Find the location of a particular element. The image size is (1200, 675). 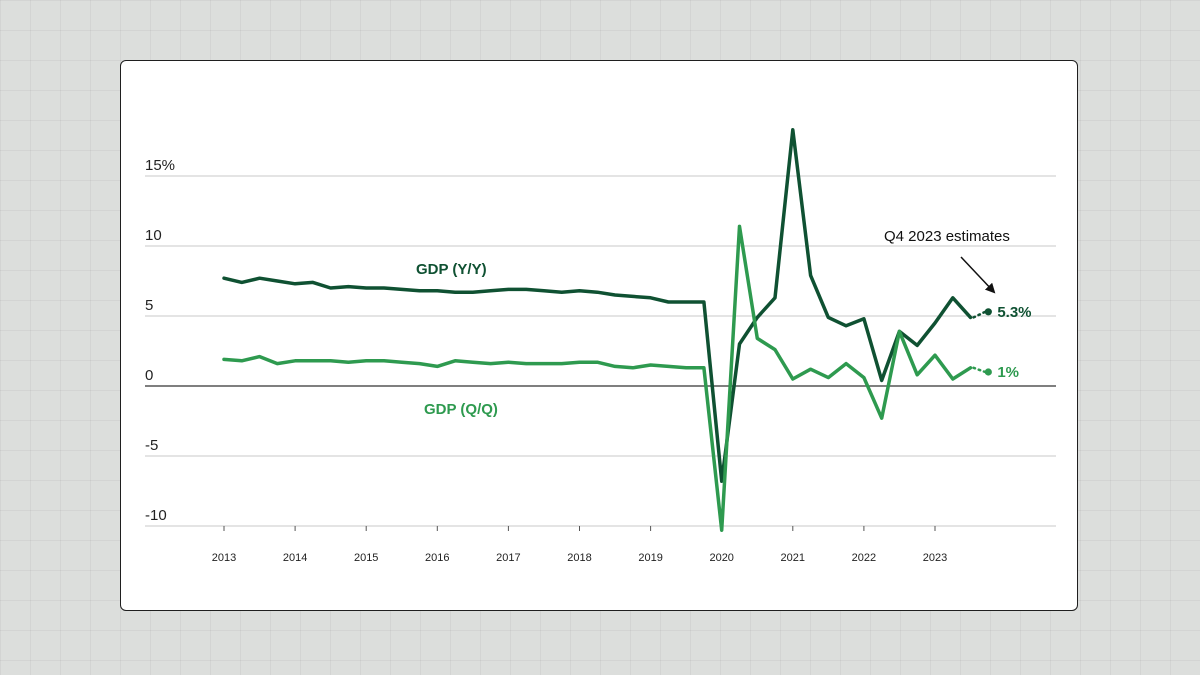

series-name-label: GDP (Q/Q) is located at coordinates (461, 409).